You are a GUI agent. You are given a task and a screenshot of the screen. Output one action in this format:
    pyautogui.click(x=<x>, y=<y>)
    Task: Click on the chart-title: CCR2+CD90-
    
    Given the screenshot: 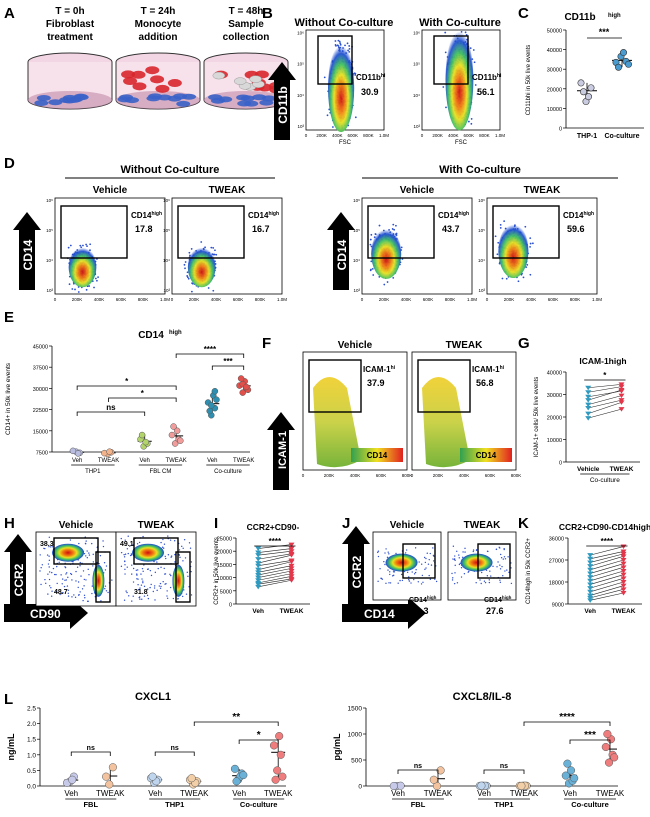 What is the action you would take?
    pyautogui.click(x=273, y=527)
    